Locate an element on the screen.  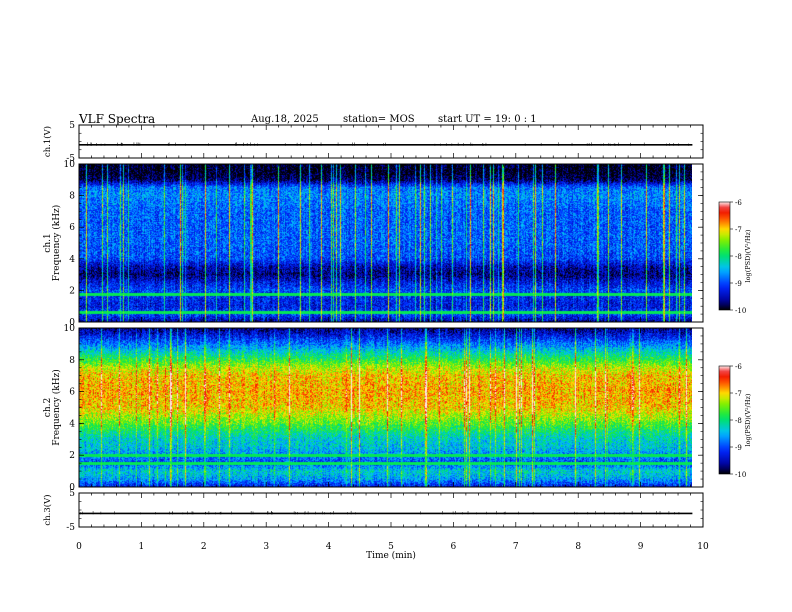
ch1-spectrogram-channel-label: ch.1 is located at coordinates (48, 242).